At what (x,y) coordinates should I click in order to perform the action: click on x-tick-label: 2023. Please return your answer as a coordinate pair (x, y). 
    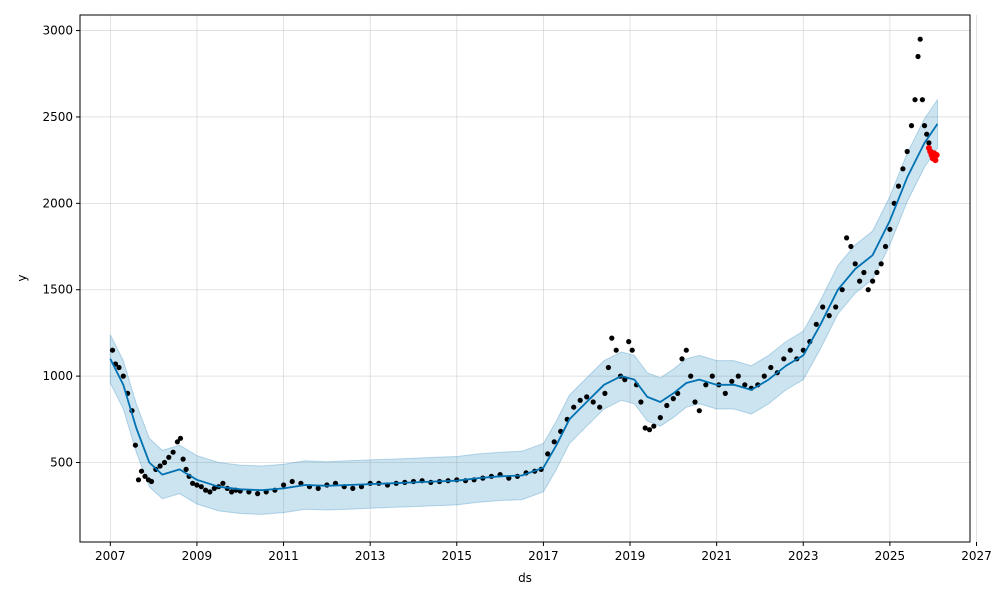
    Looking at the image, I should click on (803, 556).